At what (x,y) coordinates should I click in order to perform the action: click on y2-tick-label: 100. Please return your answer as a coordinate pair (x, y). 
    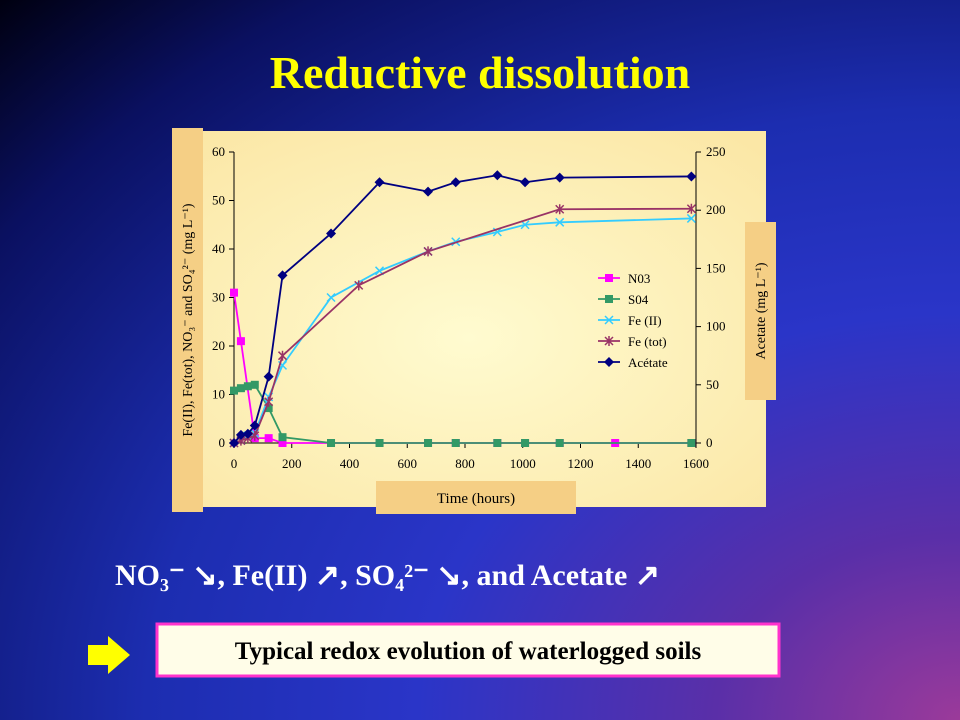
    Looking at the image, I should click on (716, 326).